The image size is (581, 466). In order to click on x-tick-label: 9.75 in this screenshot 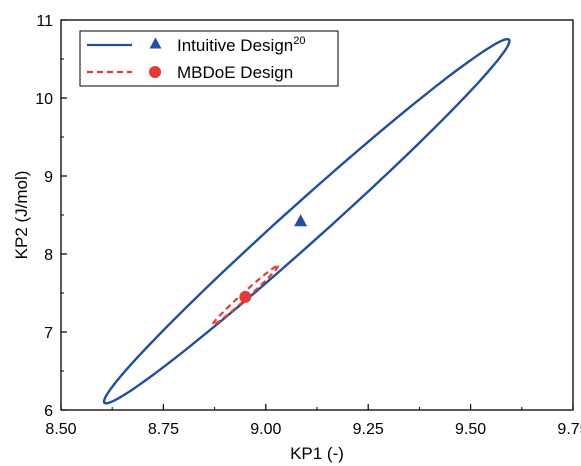, I will do `click(569, 429)`.